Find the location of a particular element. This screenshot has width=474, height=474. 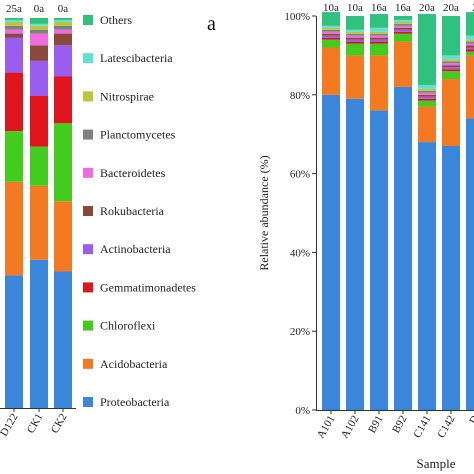

x-tick-label: D122 is located at coordinates (10, 425).